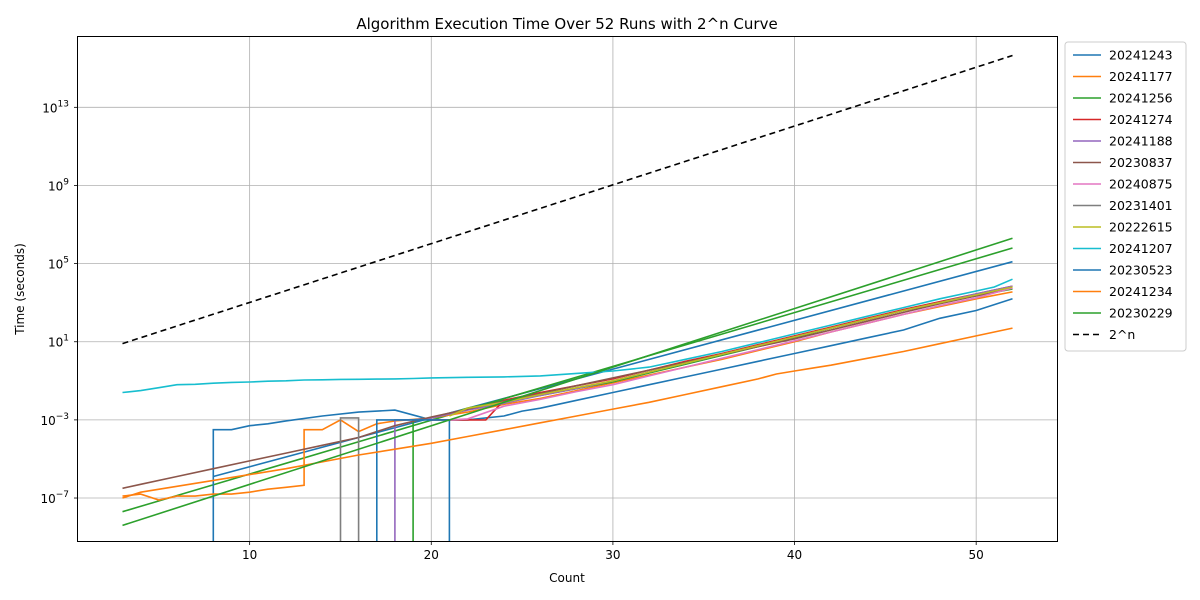 This screenshot has height=600, width=1200. I want to click on legend-label: 20241243, so click(1141, 55).